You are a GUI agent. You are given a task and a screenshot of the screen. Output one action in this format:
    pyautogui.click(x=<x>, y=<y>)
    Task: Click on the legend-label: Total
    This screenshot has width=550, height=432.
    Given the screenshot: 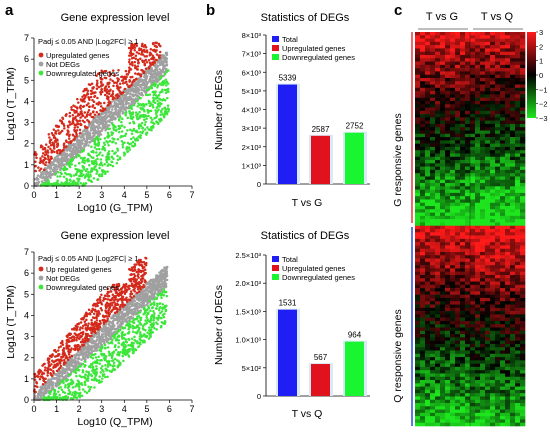 What is the action you would take?
    pyautogui.click(x=290, y=259)
    